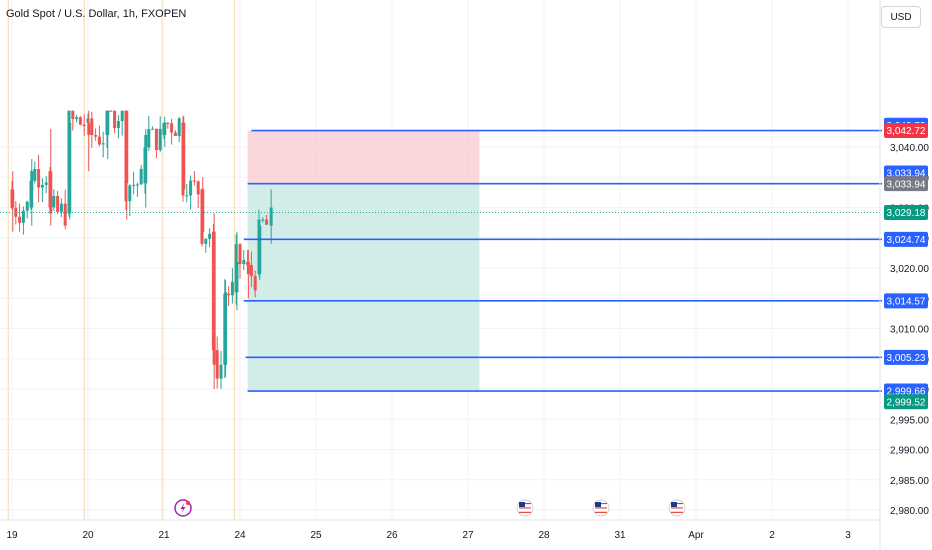 The width and height of the screenshot is (932, 550). I want to click on price-label: 3,042.72, so click(906, 131).